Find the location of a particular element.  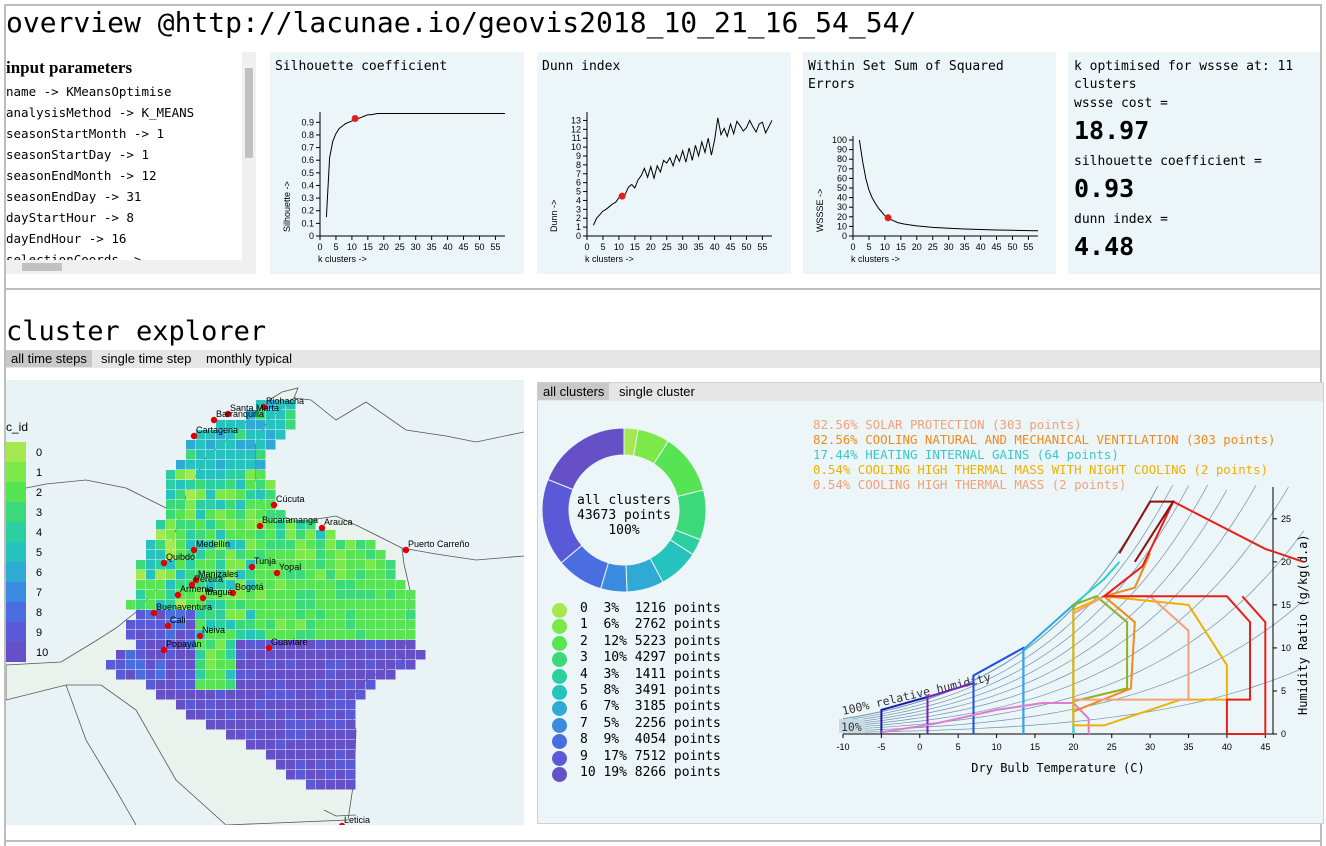

tab-monthly-typical: monthly typical is located at coordinates (249, 358).